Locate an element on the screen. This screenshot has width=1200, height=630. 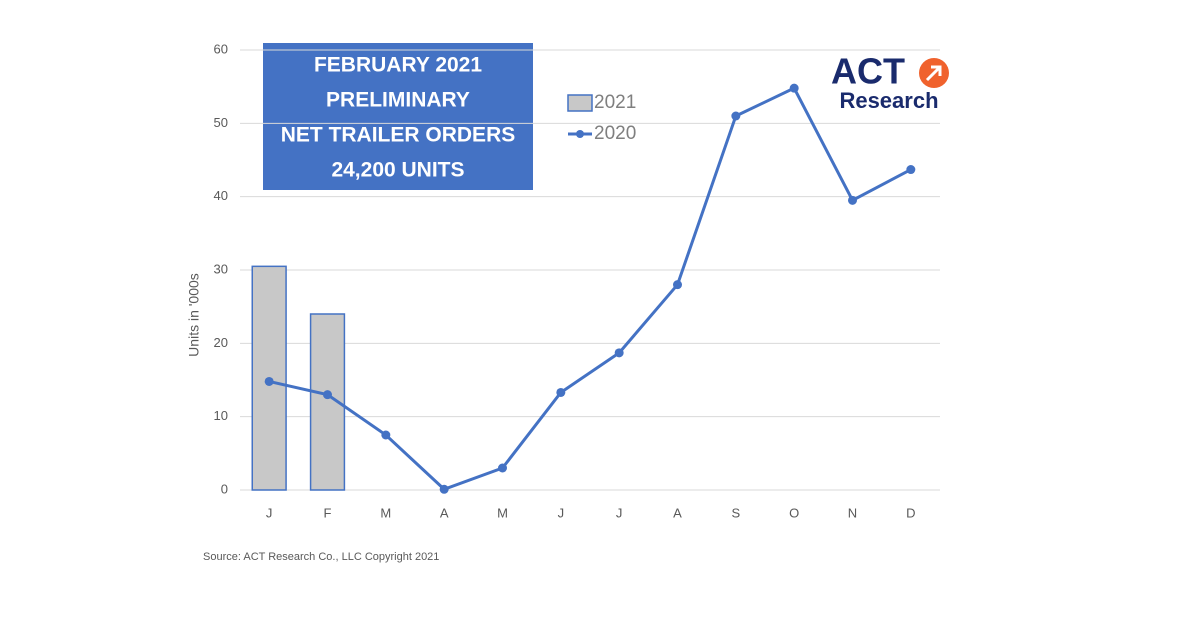
y-tick-label: 10 is located at coordinates (221, 415).